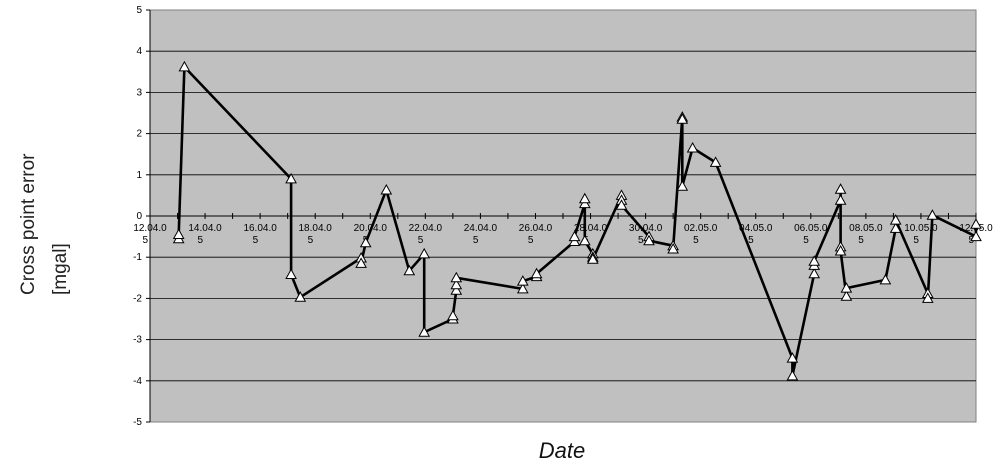 The width and height of the screenshot is (1006, 473). Describe the element at coordinates (205, 228) in the screenshot. I see `x-tick-label: 14.04.0` at that location.